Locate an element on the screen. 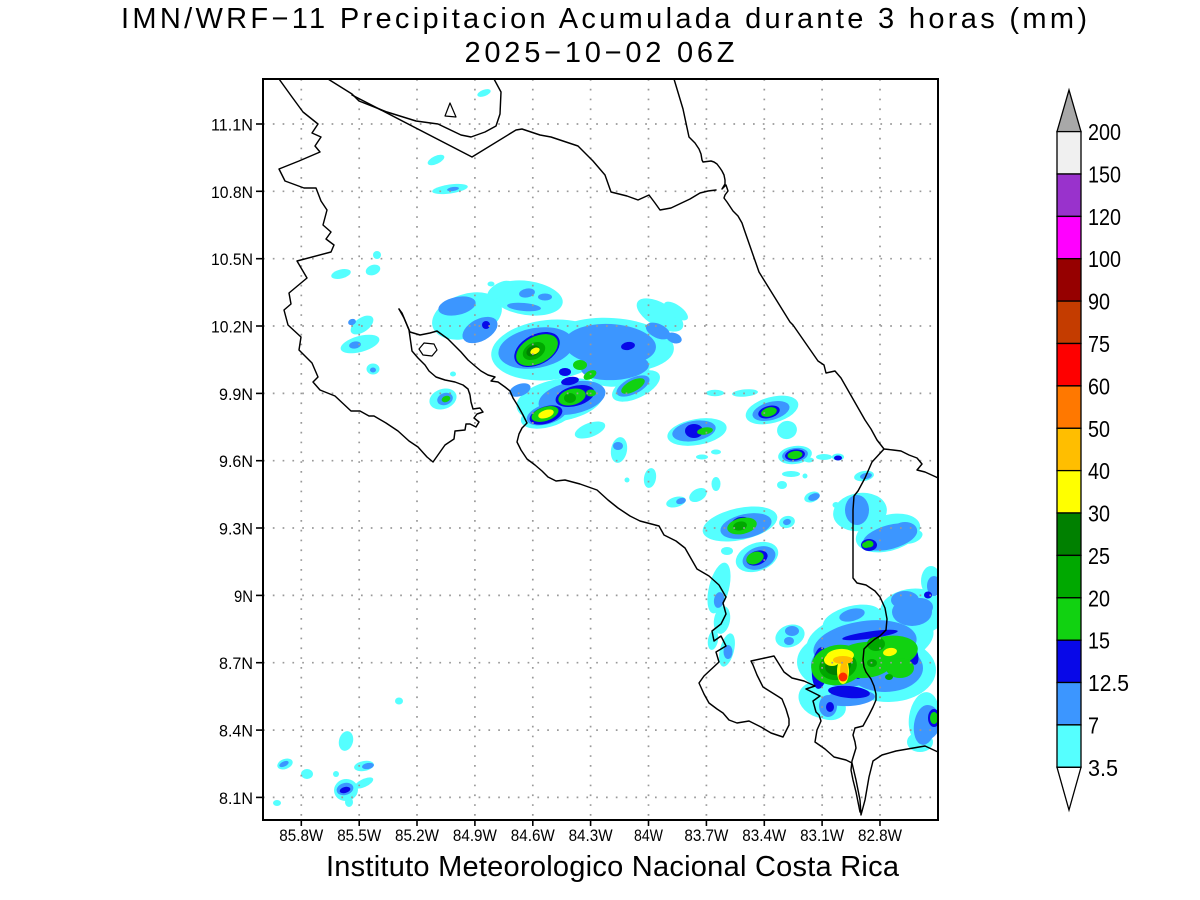 The height and width of the screenshot is (900, 1200). svg-text: 84W is located at coordinates (648, 835).